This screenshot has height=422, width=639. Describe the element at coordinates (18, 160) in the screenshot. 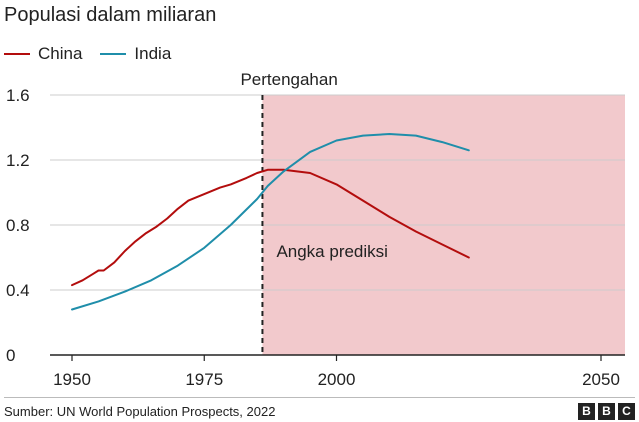

I see `y-tick-label: 1.2` at that location.